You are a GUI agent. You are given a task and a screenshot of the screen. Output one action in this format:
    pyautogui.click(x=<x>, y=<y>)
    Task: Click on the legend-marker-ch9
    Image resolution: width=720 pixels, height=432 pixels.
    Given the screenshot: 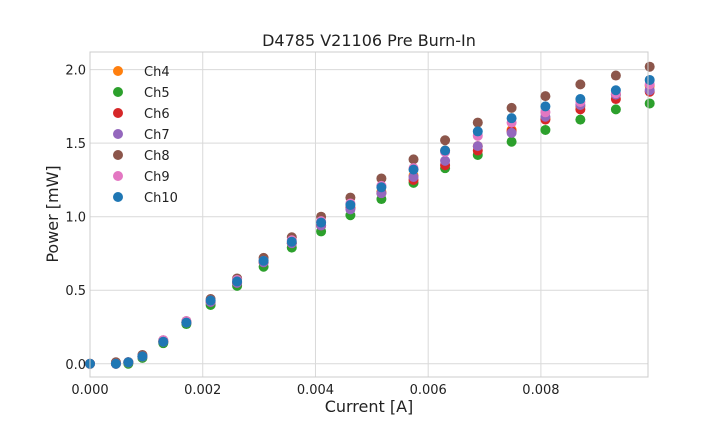 What is the action you would take?
    pyautogui.click(x=118, y=176)
    